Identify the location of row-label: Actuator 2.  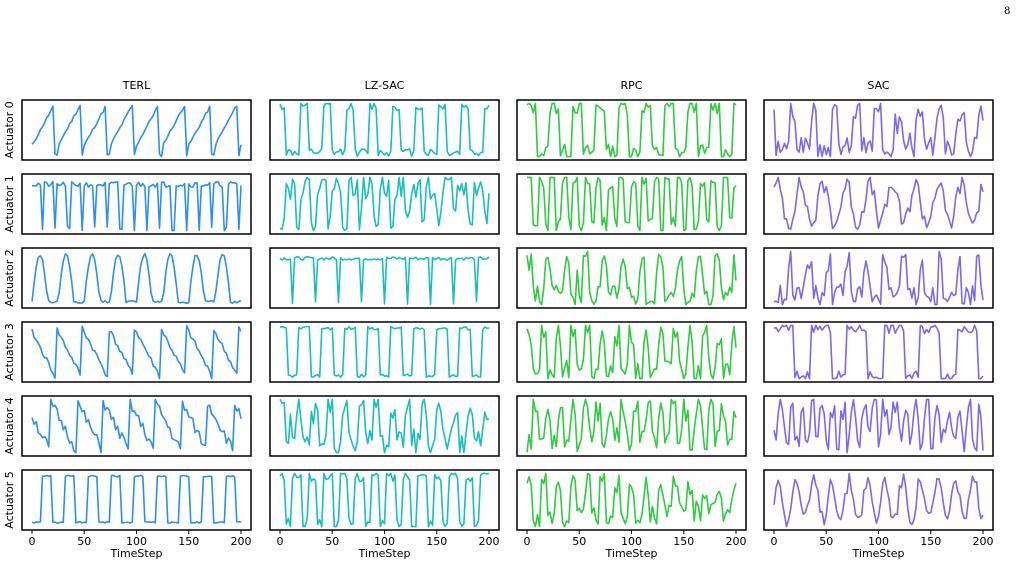
(9, 277).